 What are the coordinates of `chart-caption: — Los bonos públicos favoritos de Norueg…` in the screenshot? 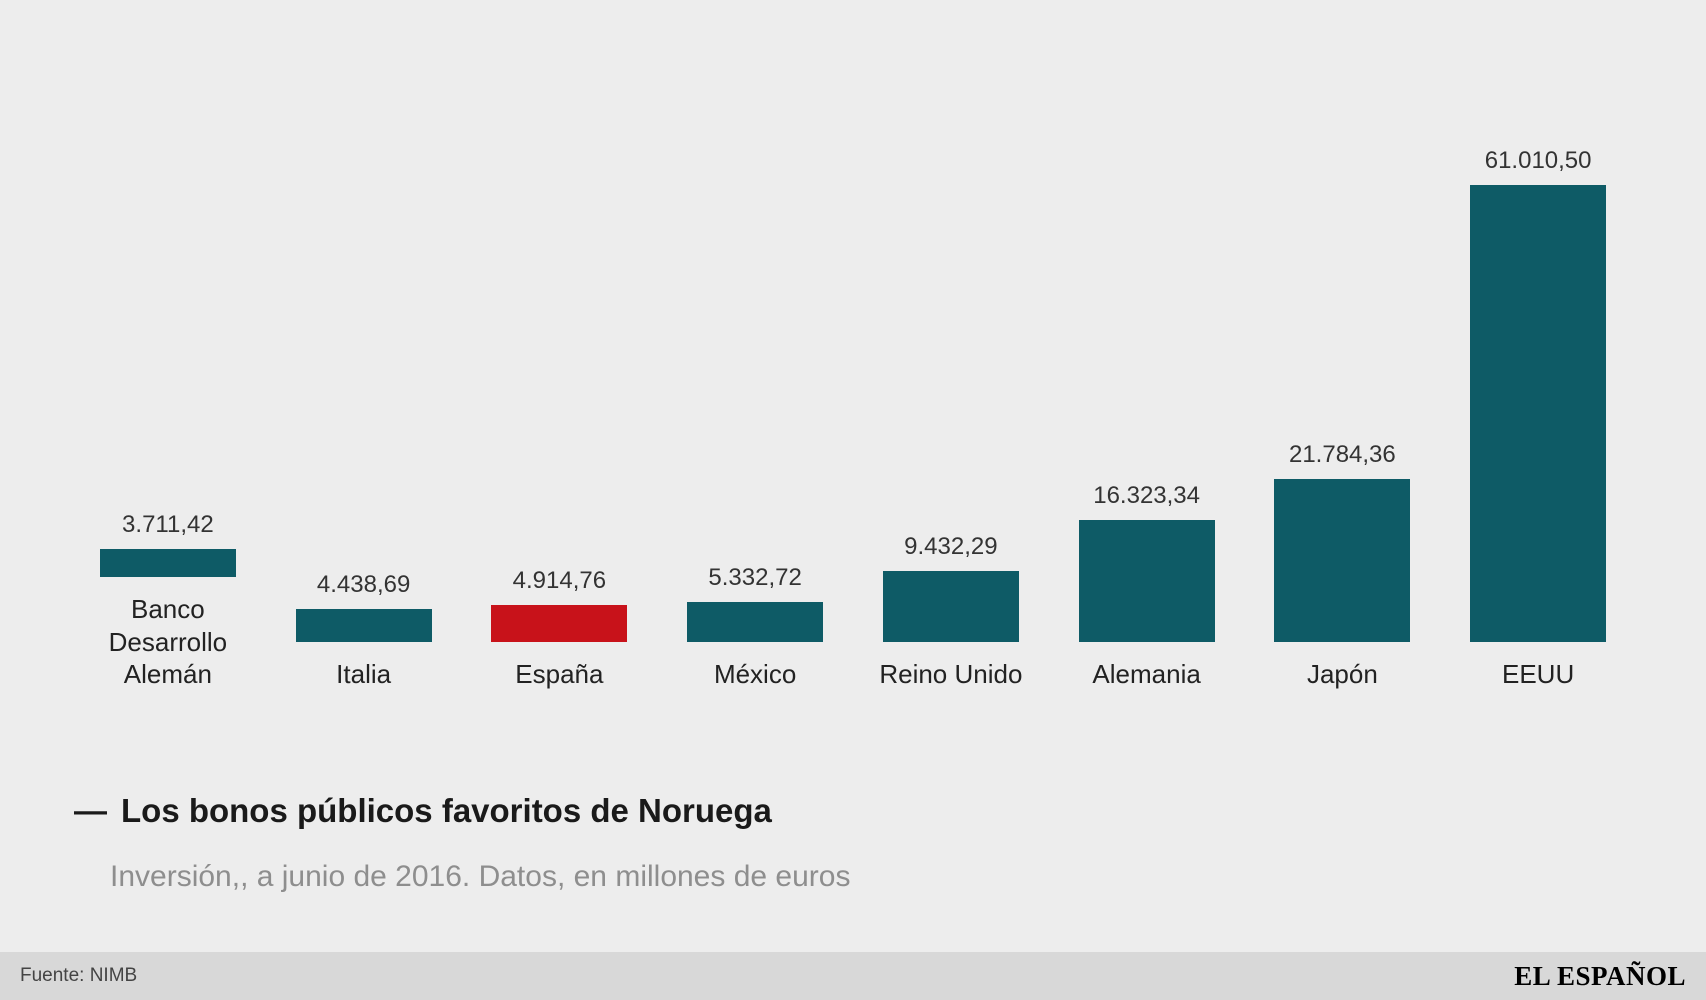 It's located at (423, 811).